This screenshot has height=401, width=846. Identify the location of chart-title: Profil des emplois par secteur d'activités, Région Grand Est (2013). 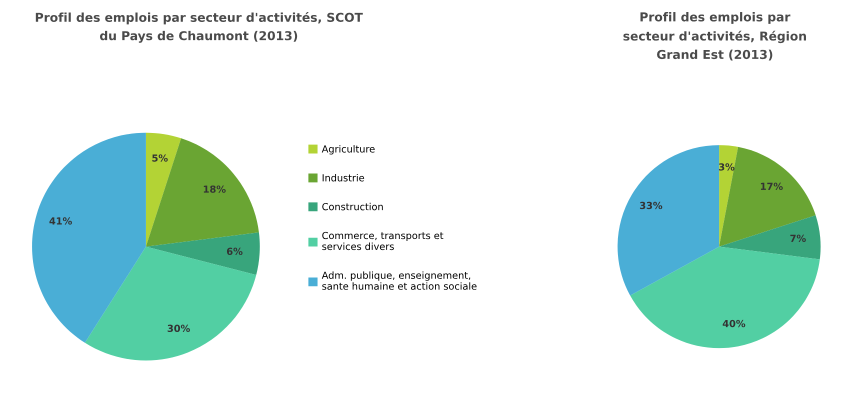
(714, 36).